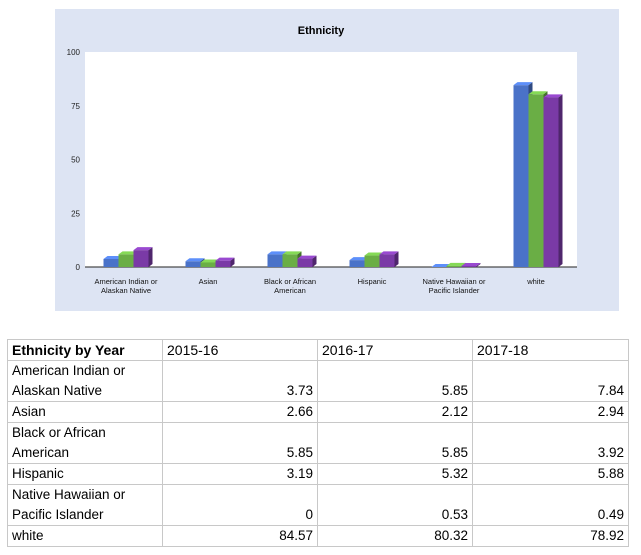 This screenshot has height=555, width=641. I want to click on row-label-text: Native Hawaiian or, so click(69, 494).